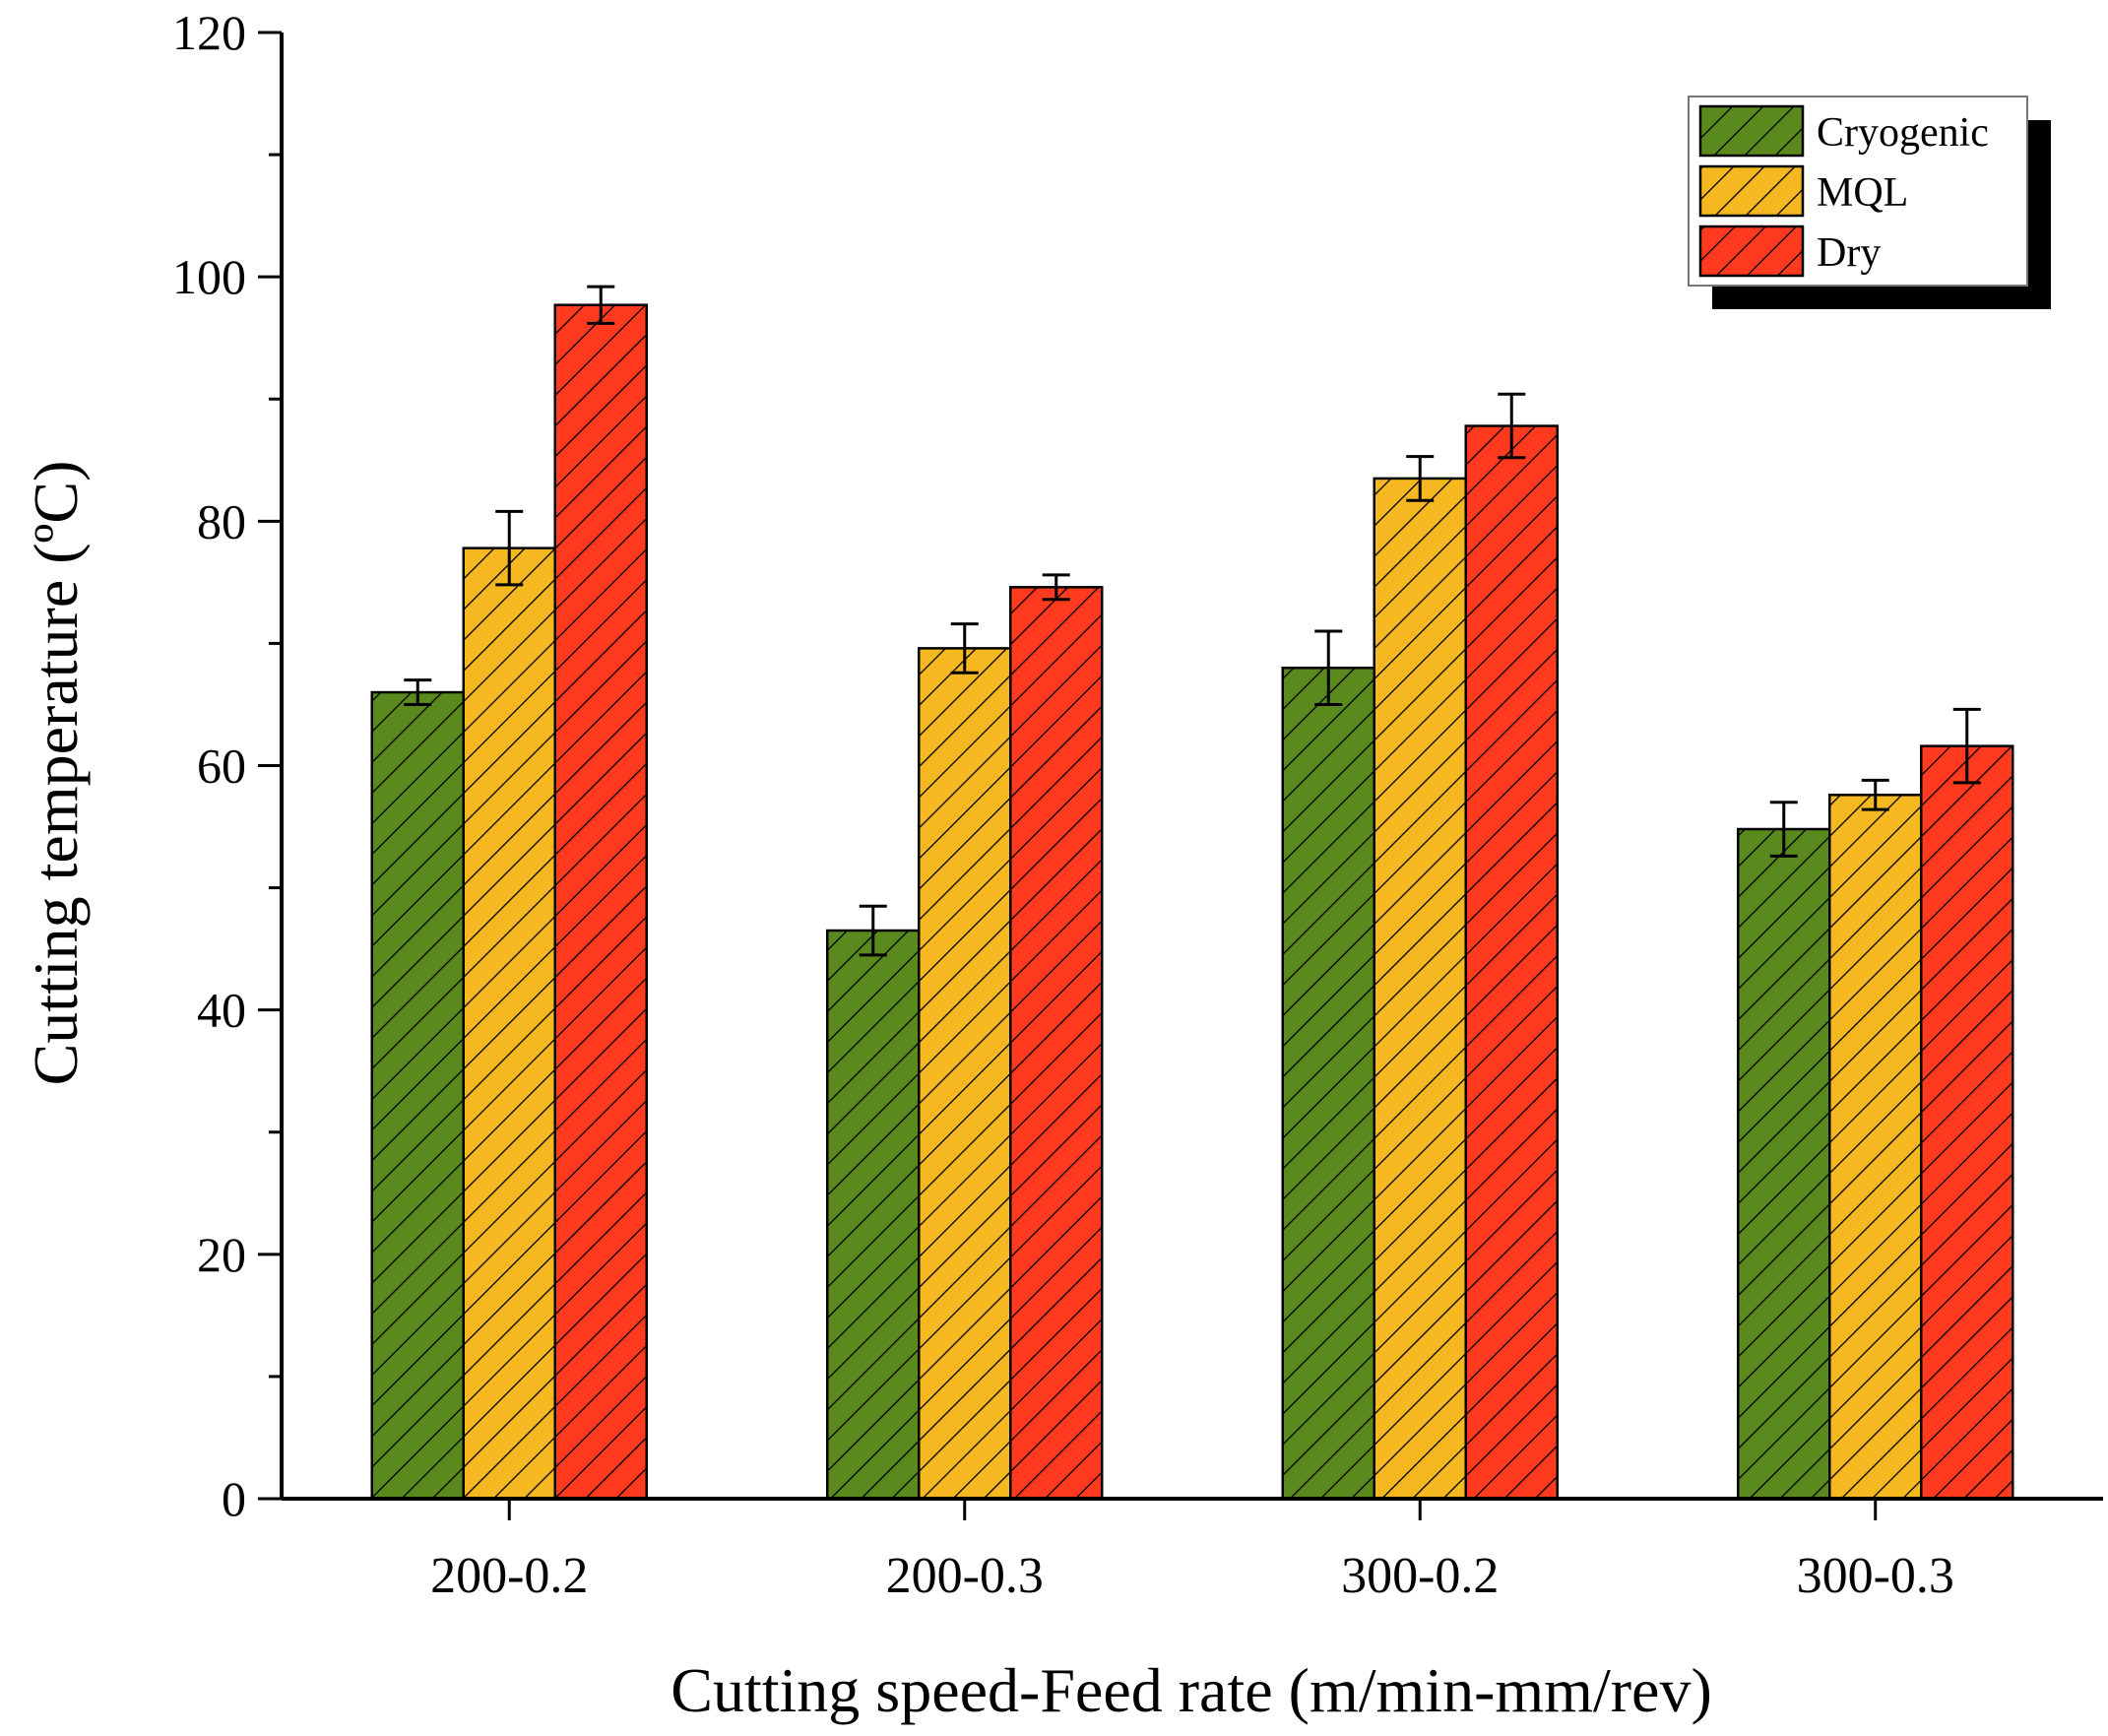 The height and width of the screenshot is (1736, 2108). Describe the element at coordinates (965, 1576) in the screenshot. I see `x-tick-label: 200-0.3` at that location.